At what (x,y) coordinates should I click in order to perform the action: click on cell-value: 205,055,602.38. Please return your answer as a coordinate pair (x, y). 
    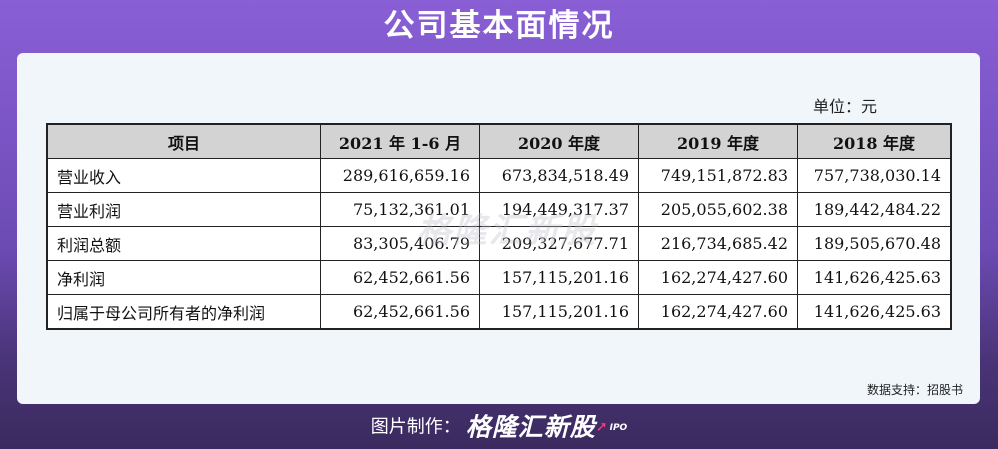
    Looking at the image, I should click on (718, 209).